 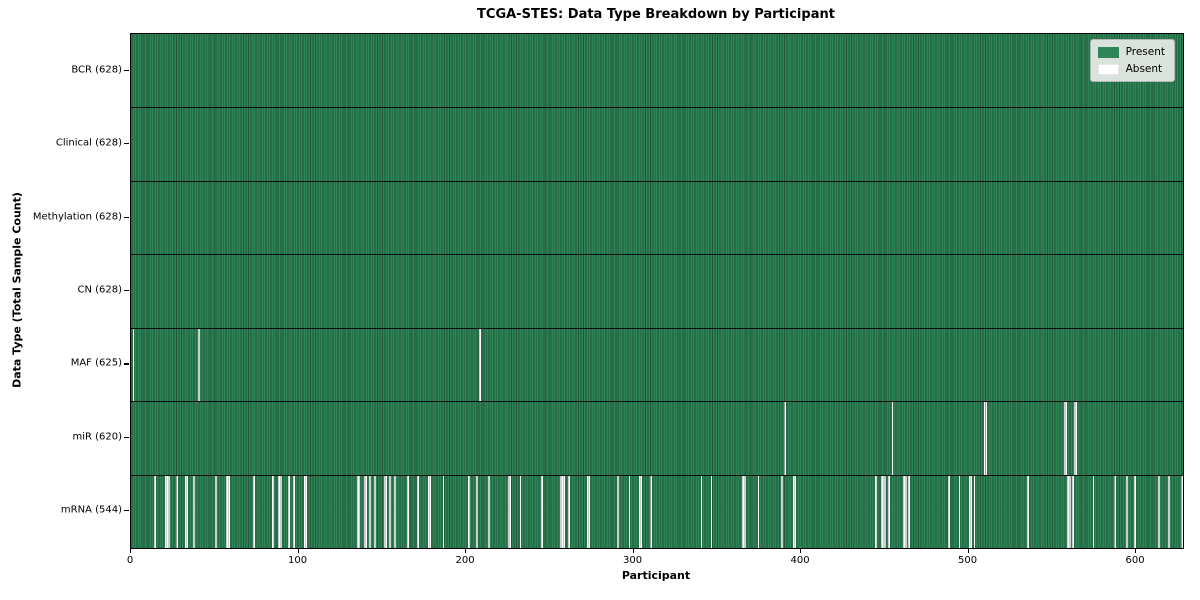 What do you see at coordinates (1135, 560) in the screenshot?
I see `x-tick-label: 600` at bounding box center [1135, 560].